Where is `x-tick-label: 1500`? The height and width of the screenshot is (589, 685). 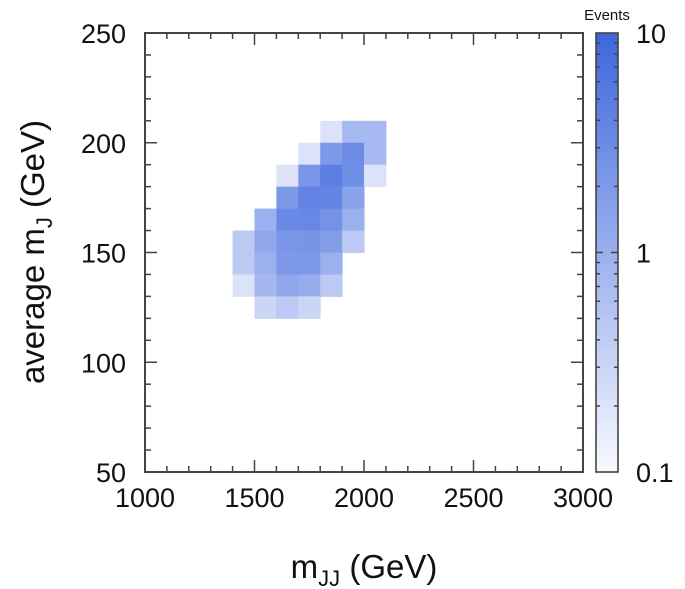
x-tick-label: 1500 is located at coordinates (254, 498).